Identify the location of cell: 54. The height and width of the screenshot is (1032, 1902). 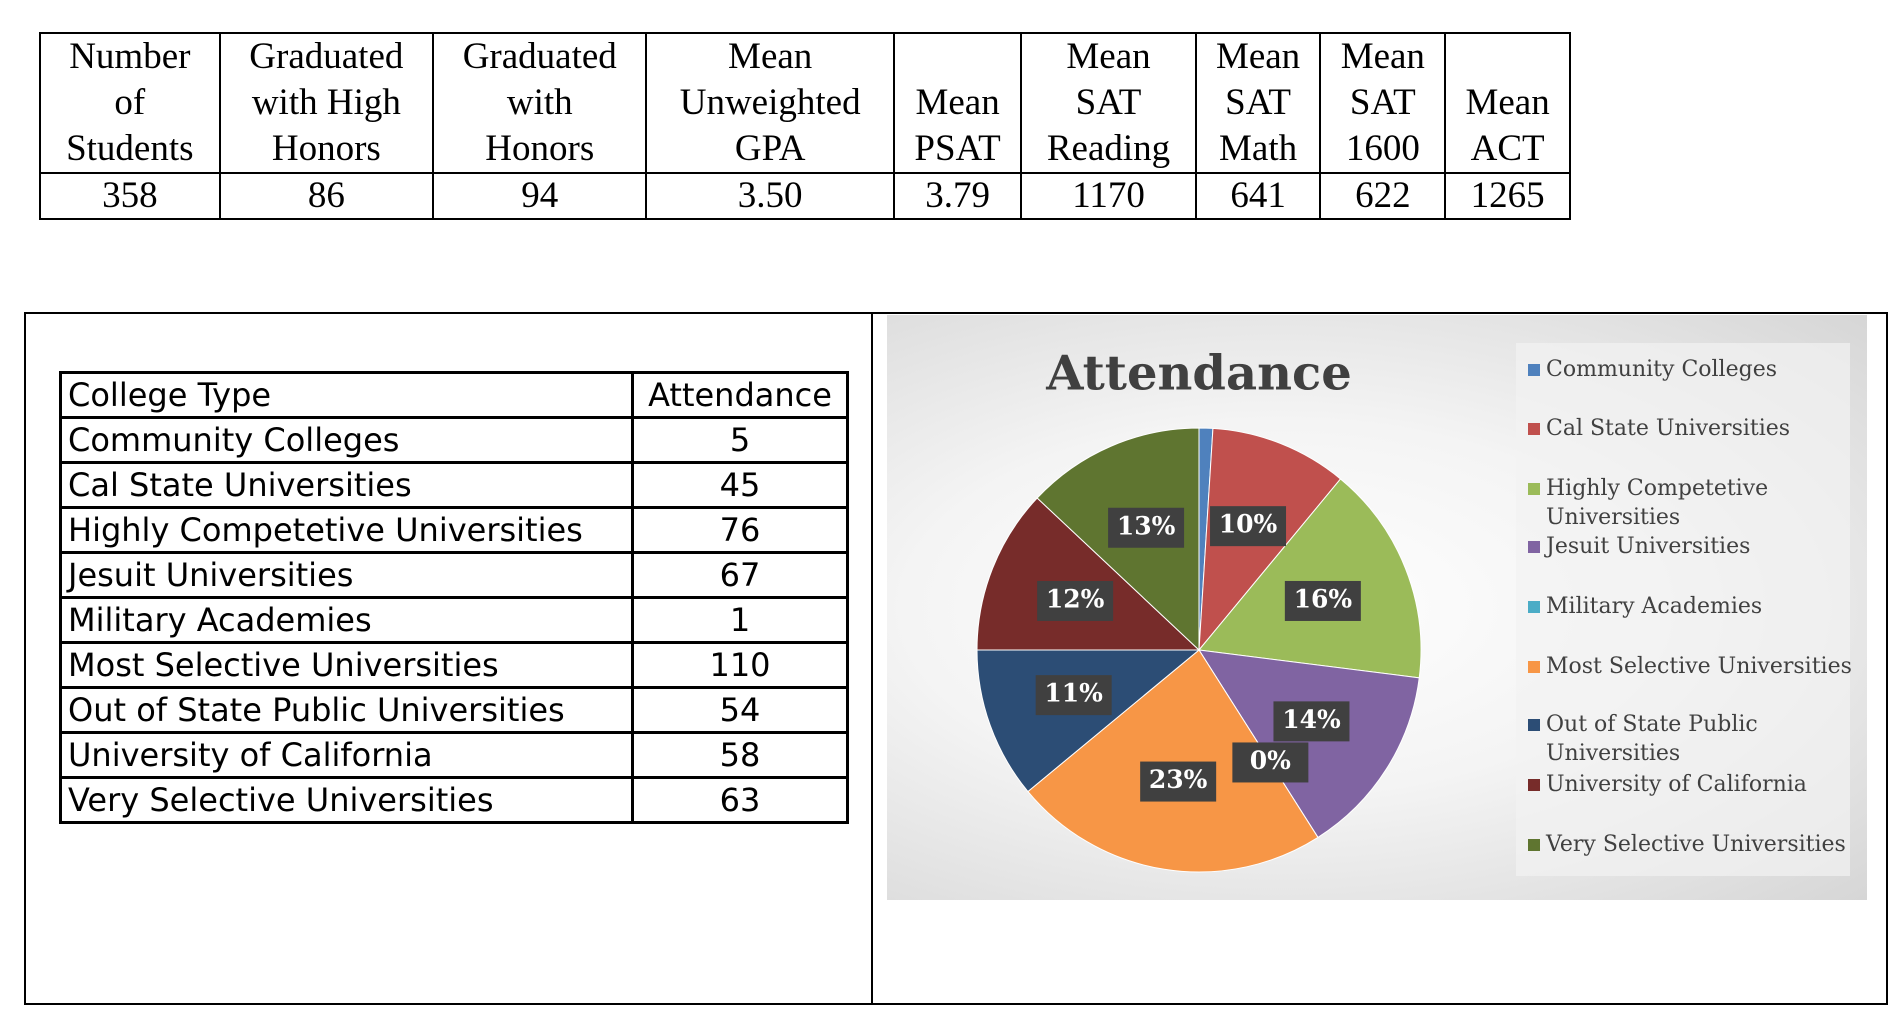
(740, 710).